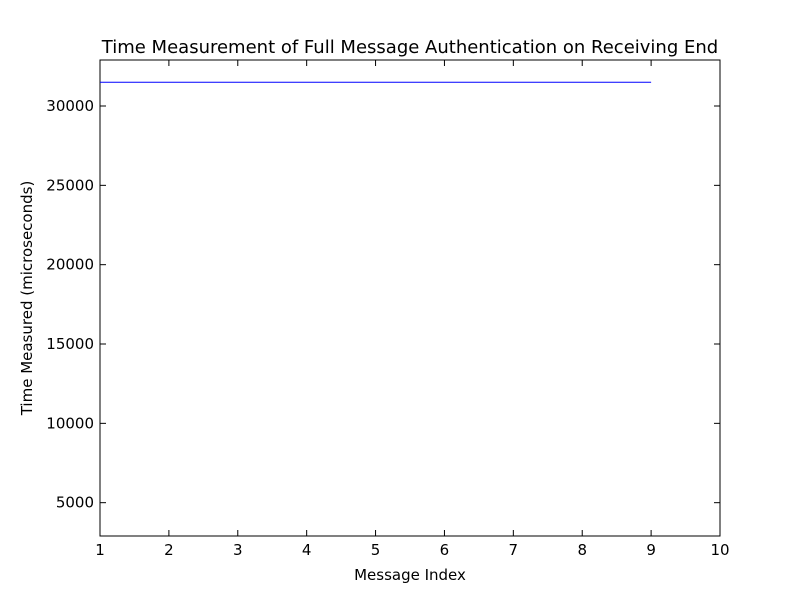 This screenshot has width=800, height=595. What do you see at coordinates (445, 550) in the screenshot?
I see `x-tick-label: 6` at bounding box center [445, 550].